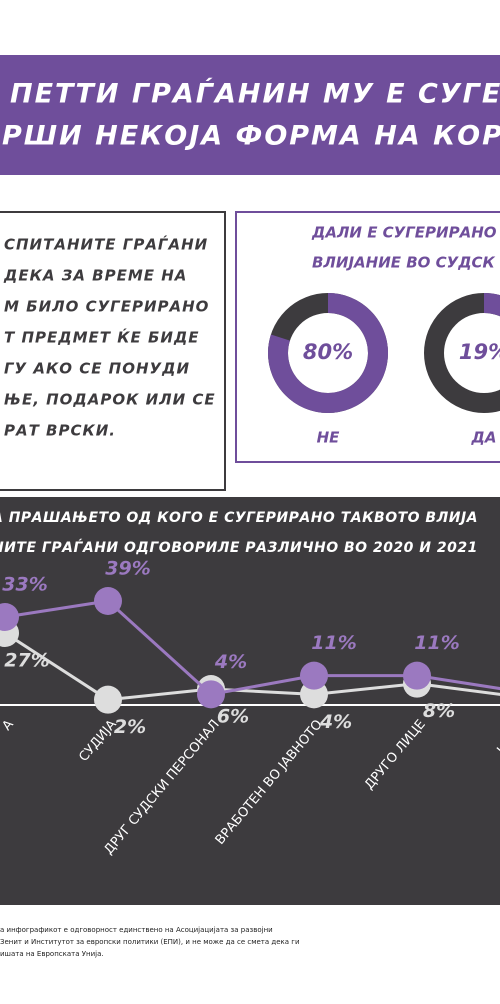 This screenshot has width=500, height=1004. Describe the element at coordinates (106, 307) in the screenshot. I see `intro-line: М БИЛО СУГЕРИРАНО` at that location.